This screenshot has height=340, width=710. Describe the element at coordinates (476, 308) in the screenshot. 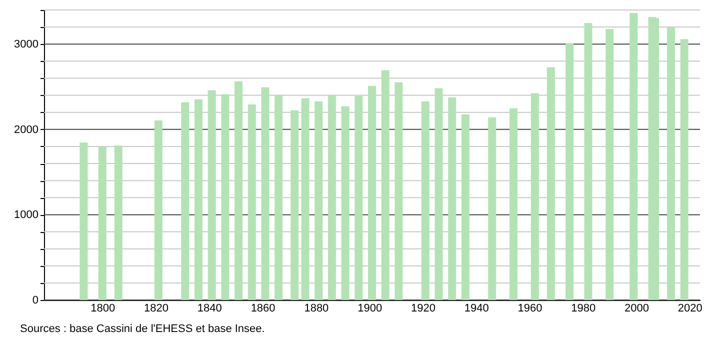

I see `x-tick-label: 1940` at that location.